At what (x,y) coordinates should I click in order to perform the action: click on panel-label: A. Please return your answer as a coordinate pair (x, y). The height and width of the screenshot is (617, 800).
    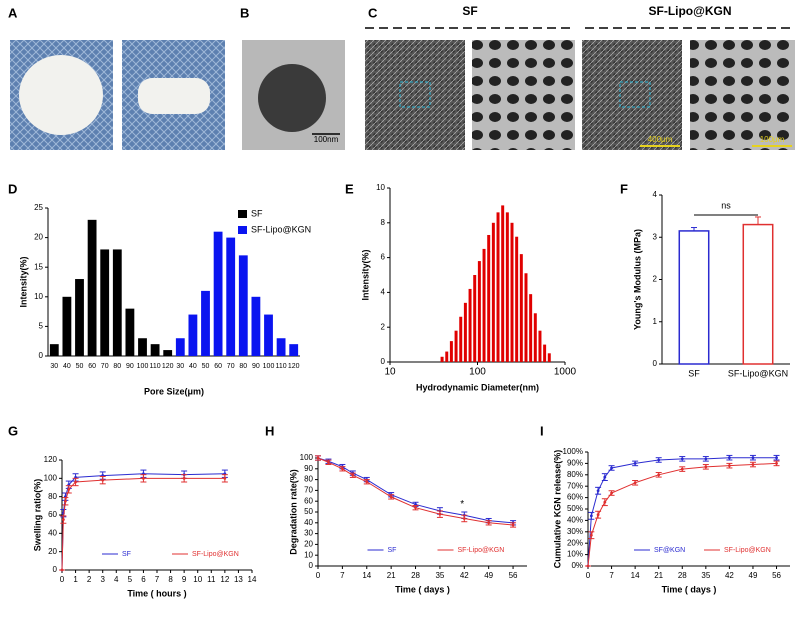
    Looking at the image, I should click on (13, 12).